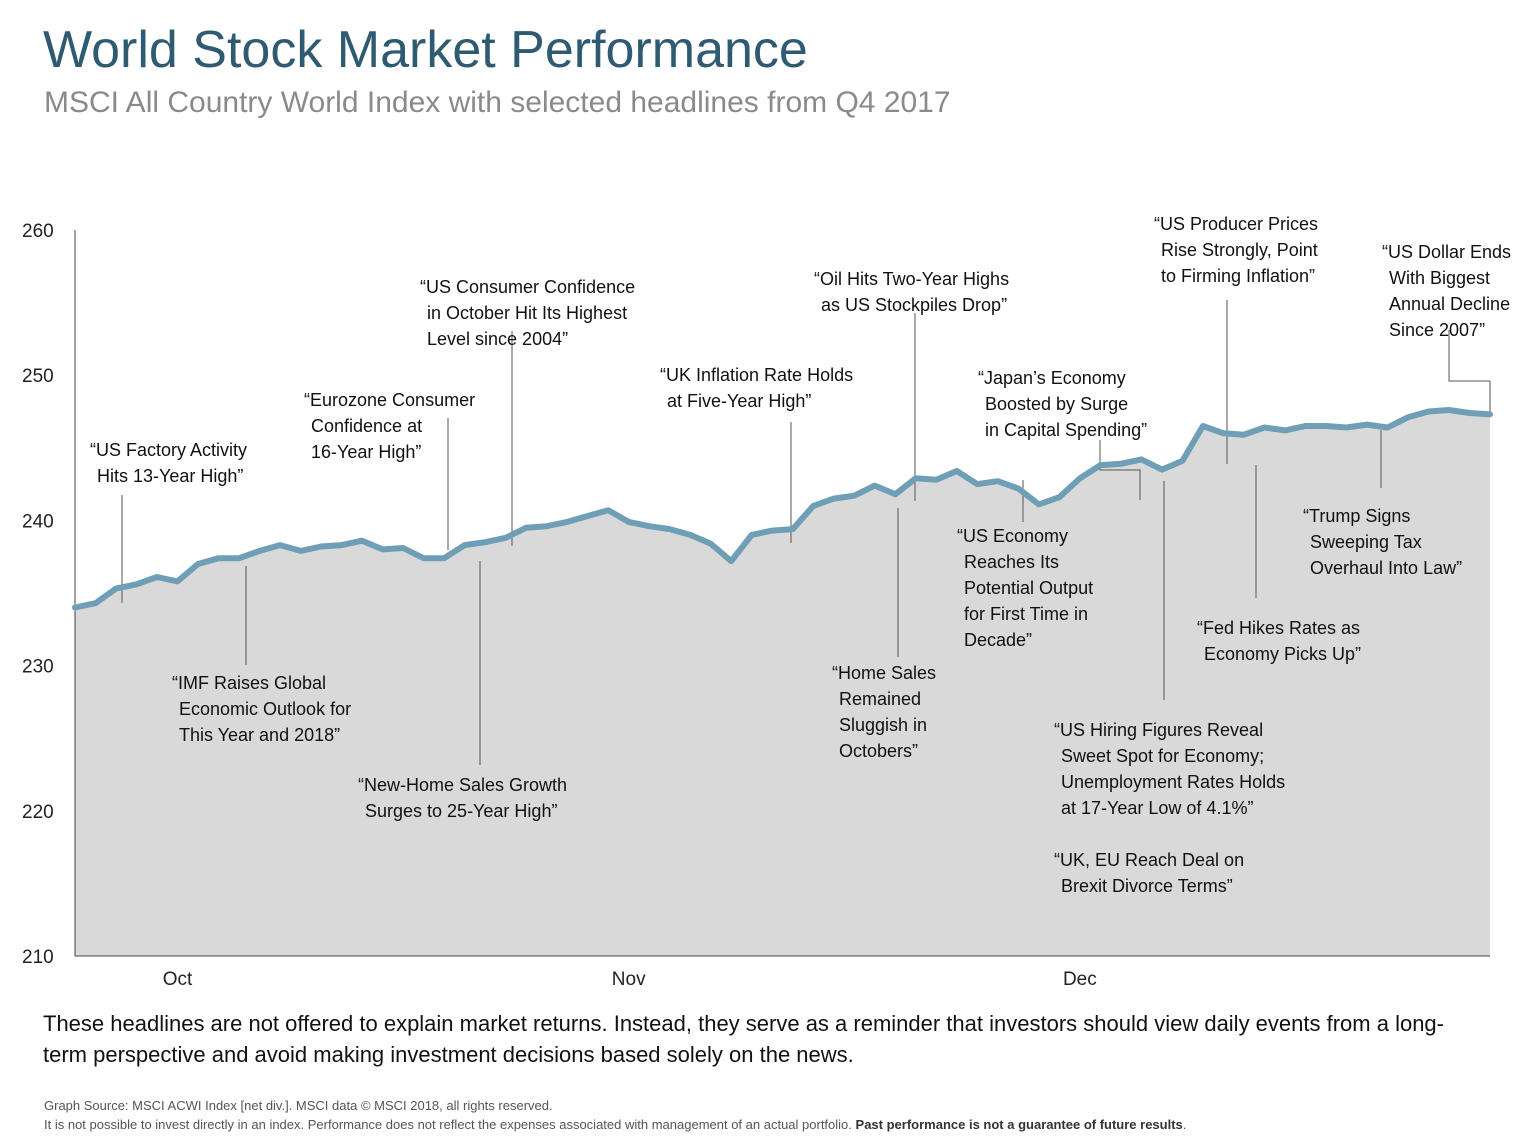 This screenshot has width=1536, height=1143. Describe the element at coordinates (1446, 252) in the screenshot. I see `headline-line: “US Dollar Ends` at that location.